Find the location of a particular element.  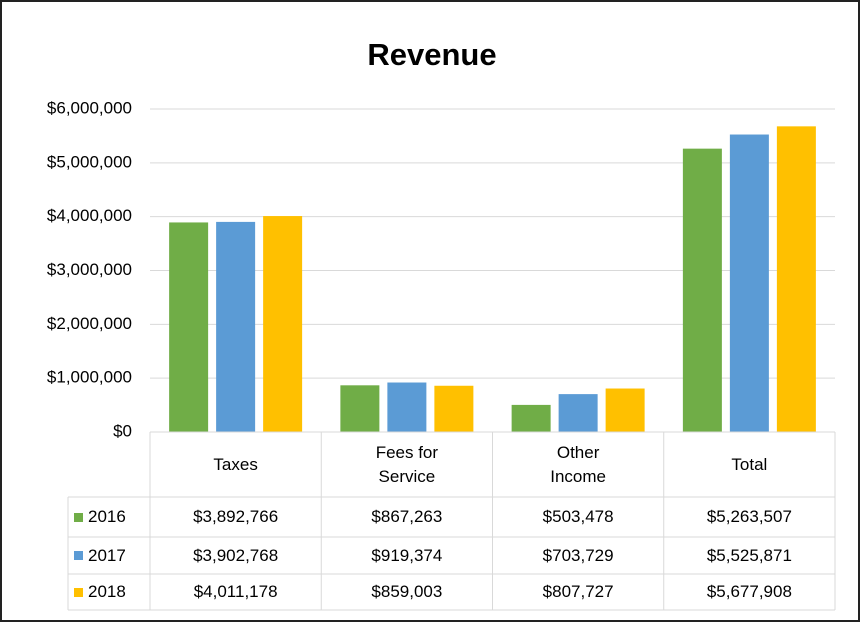

data-label: $4,011,178 is located at coordinates (235, 592).